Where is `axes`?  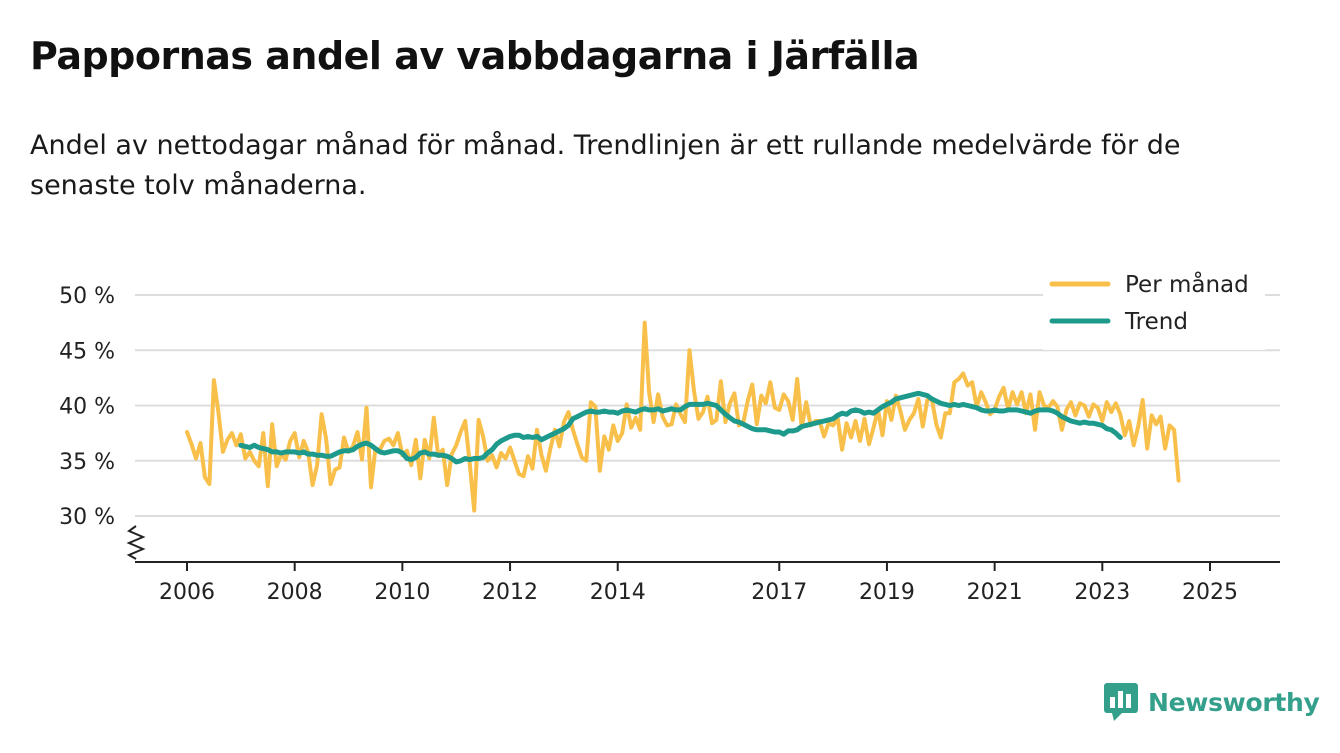 axes is located at coordinates (703, 544).